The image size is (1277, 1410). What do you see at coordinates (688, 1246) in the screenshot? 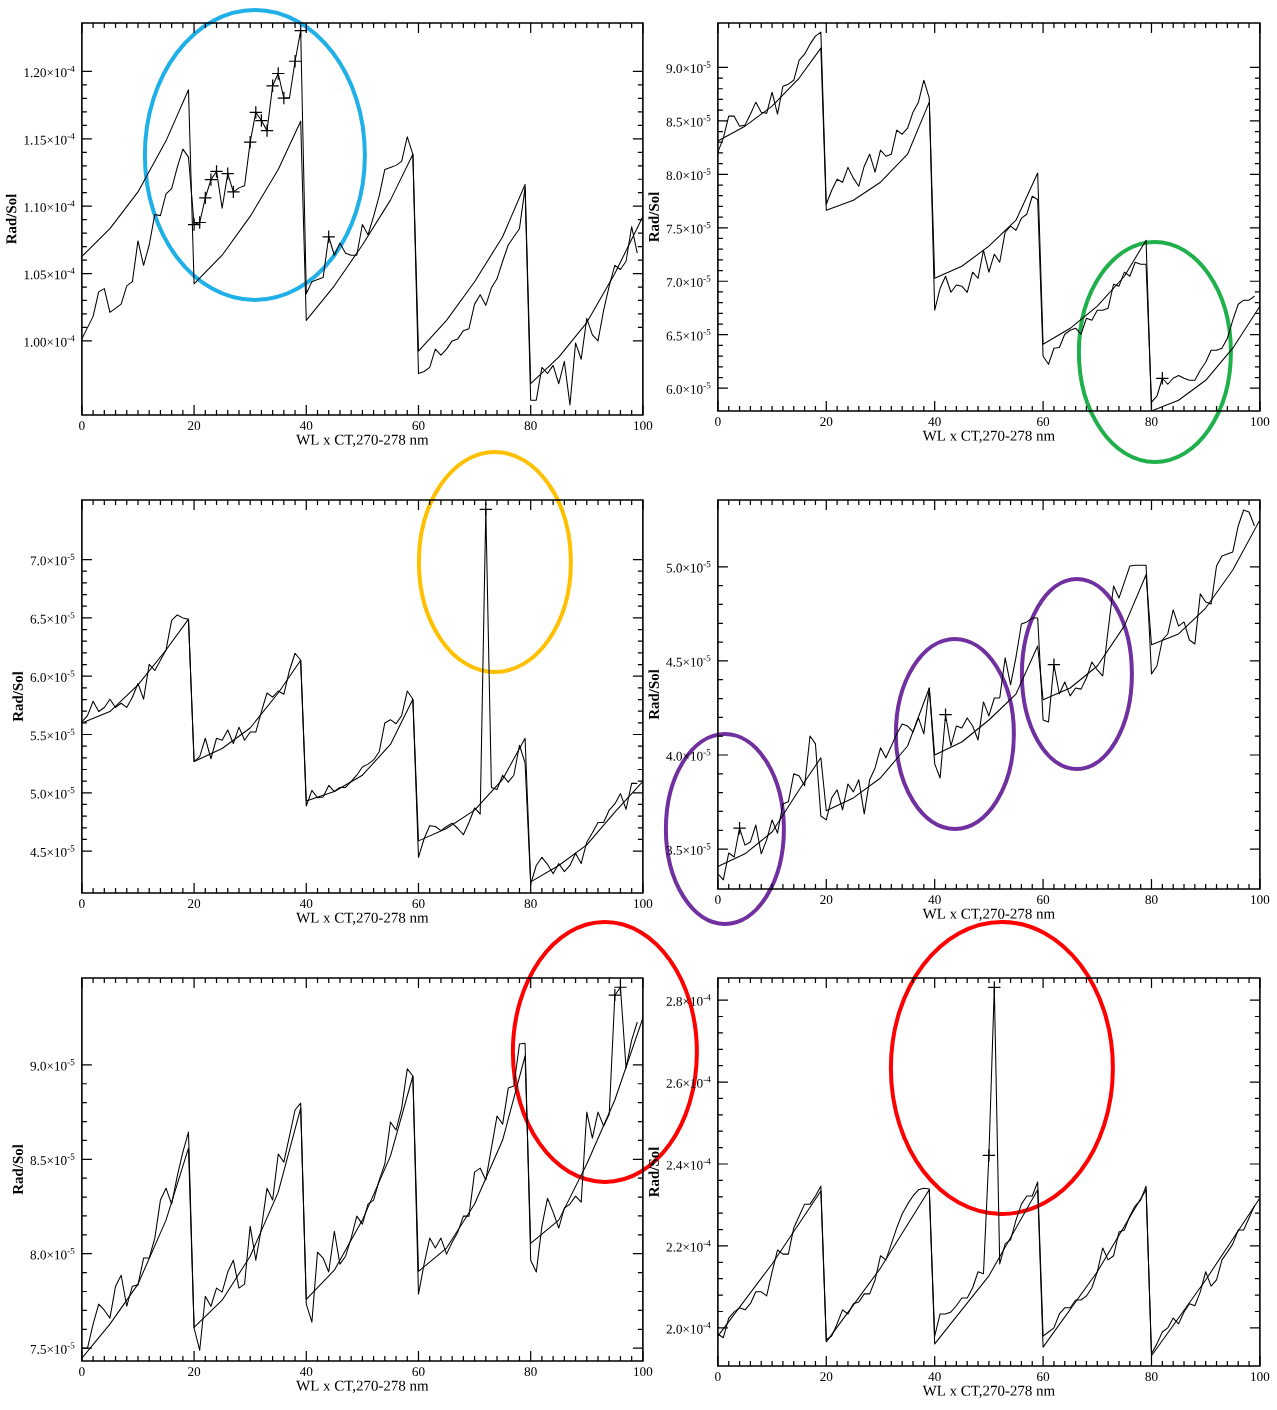
I see `y-tick-label: 2.2×10$^{-4}$` at bounding box center [688, 1246].